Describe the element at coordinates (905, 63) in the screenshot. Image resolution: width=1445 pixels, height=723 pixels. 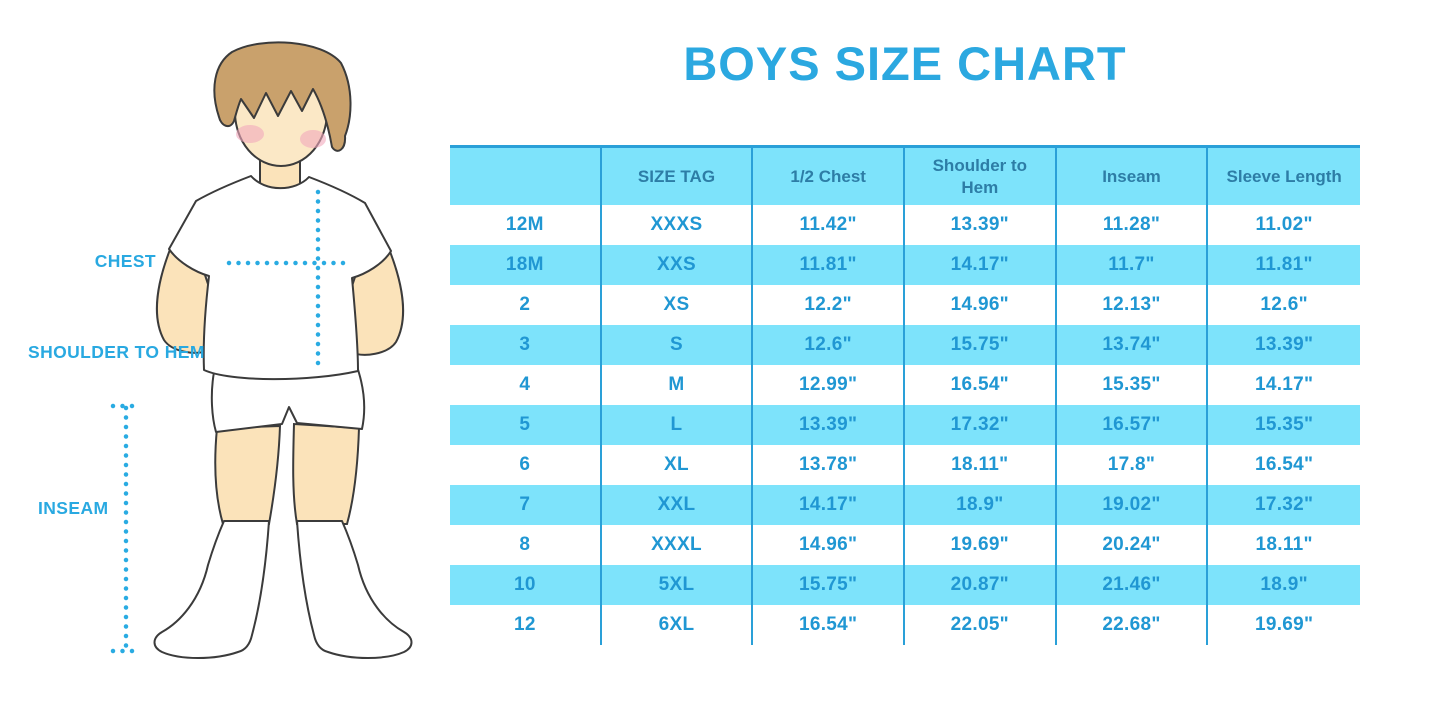
I see `page-title: BOYS SIZE CHART` at that location.